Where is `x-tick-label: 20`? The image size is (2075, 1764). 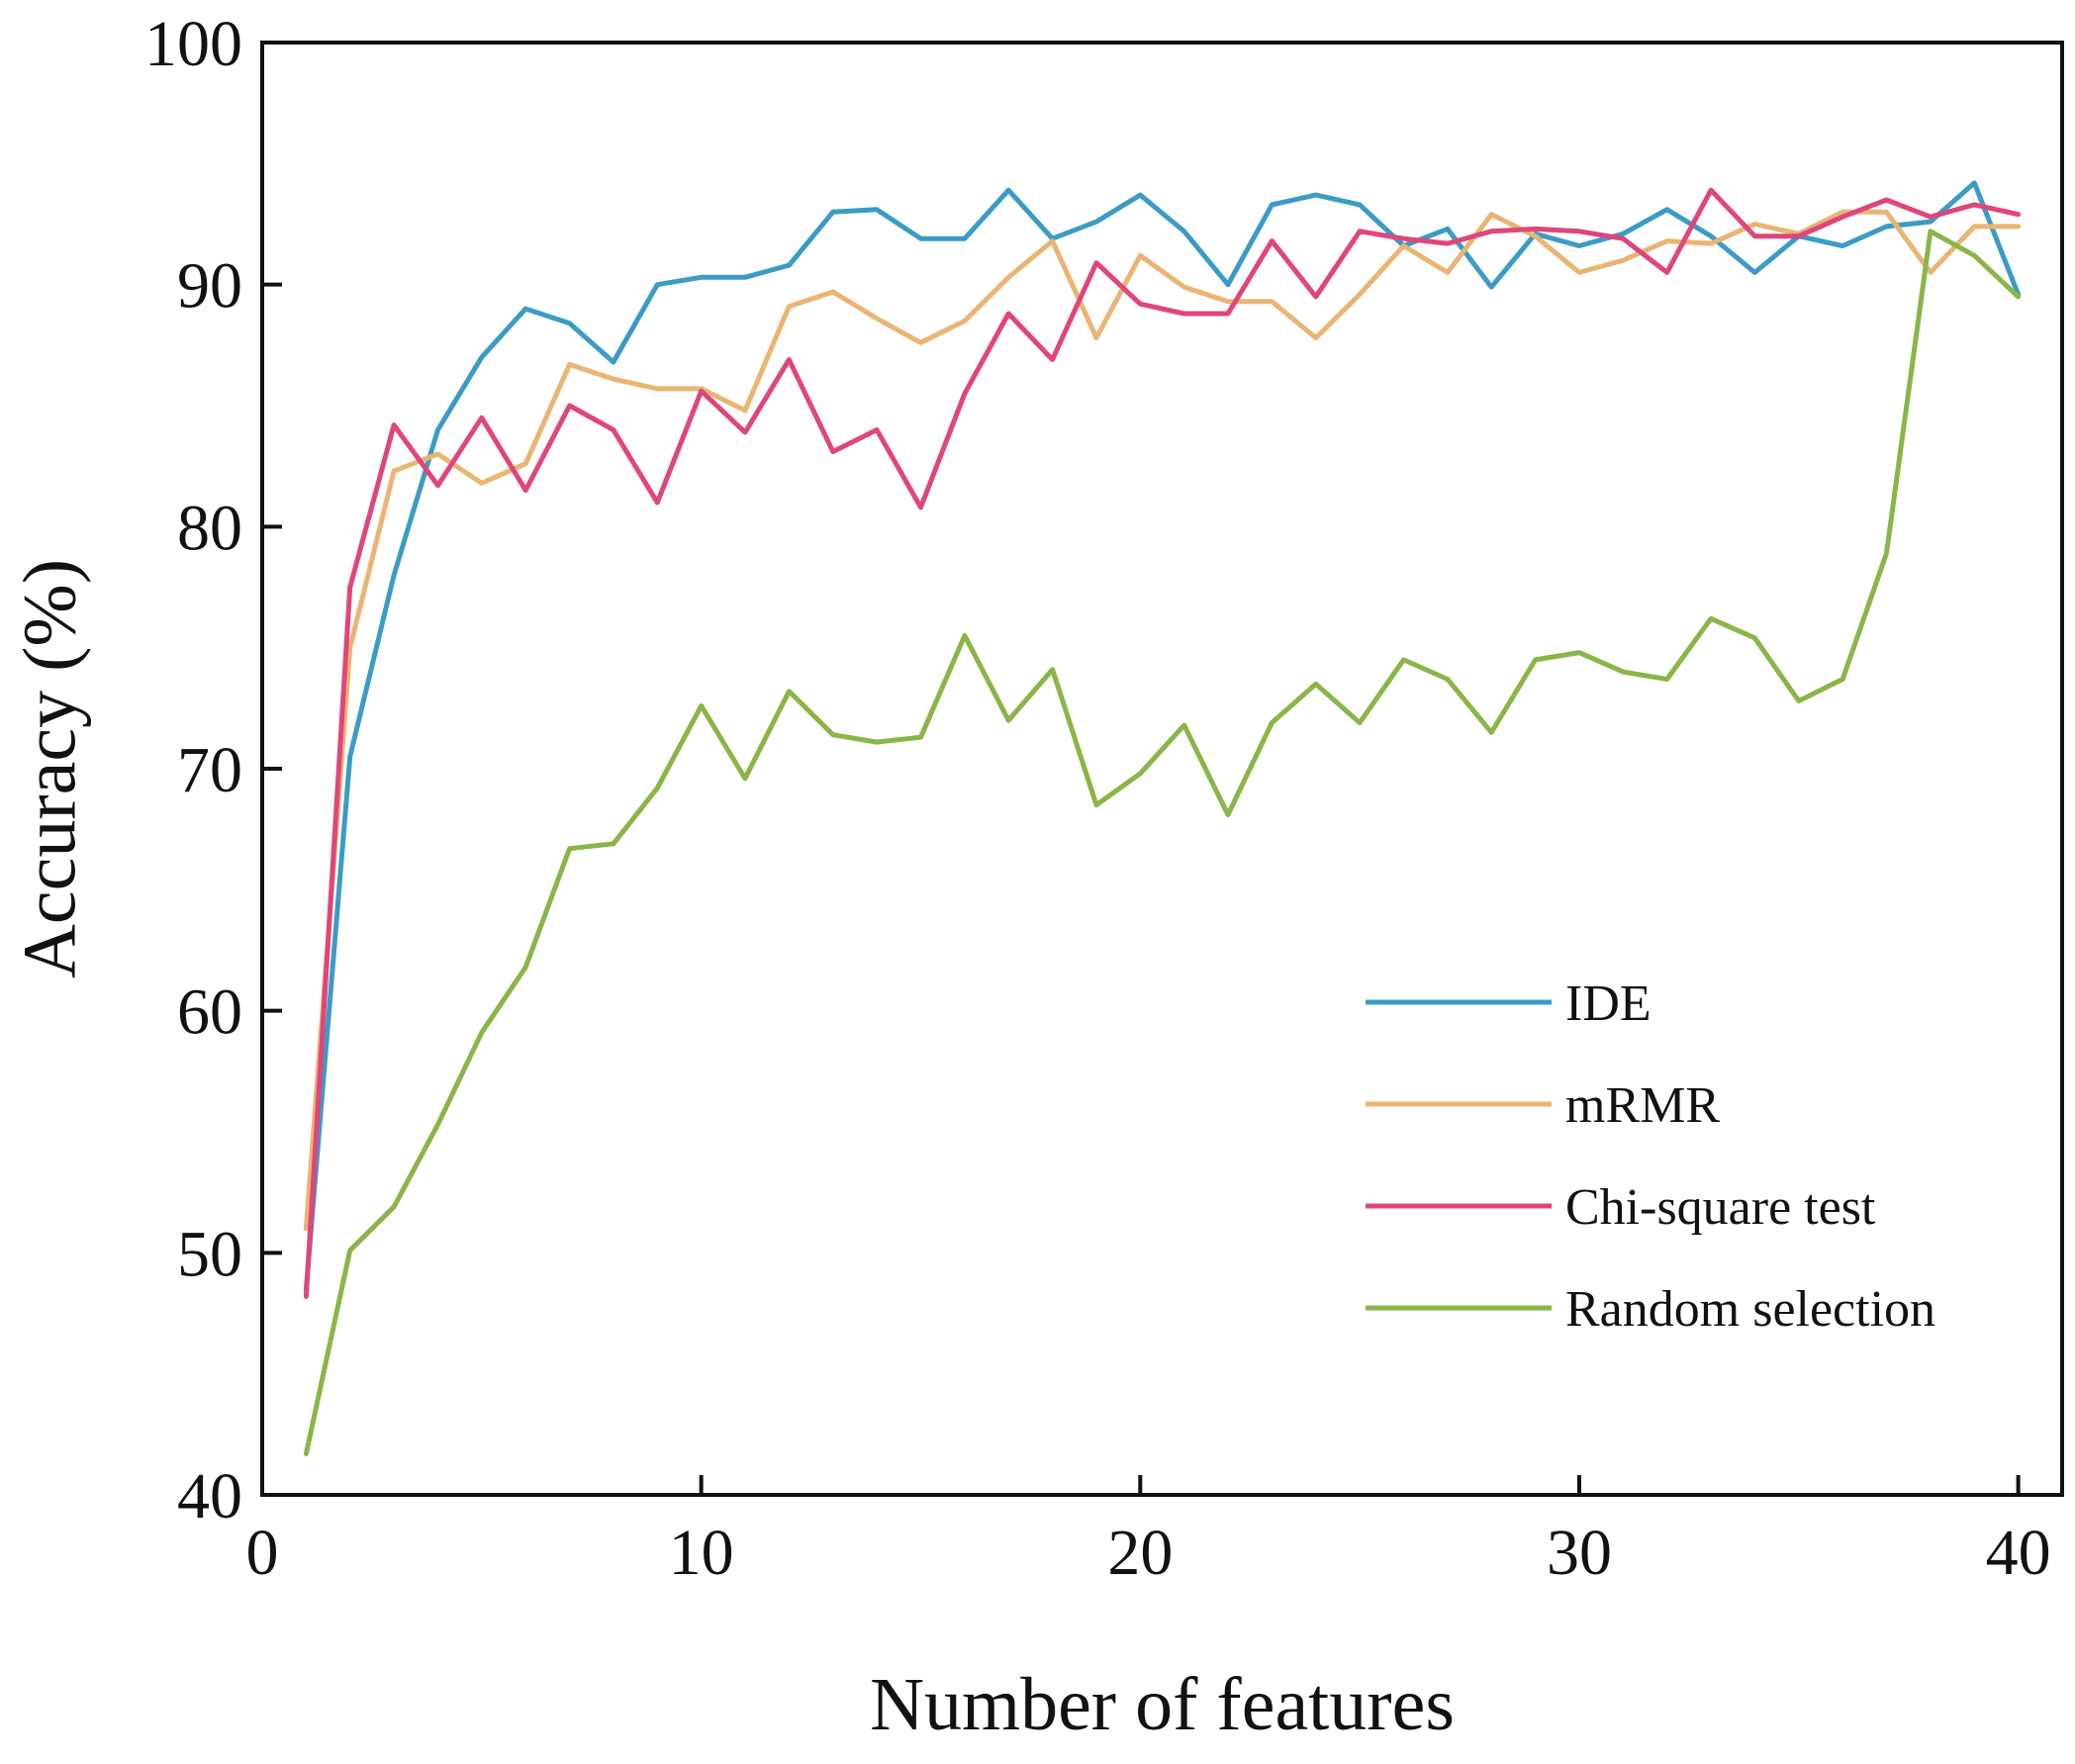
x-tick-label: 20 is located at coordinates (1140, 1553).